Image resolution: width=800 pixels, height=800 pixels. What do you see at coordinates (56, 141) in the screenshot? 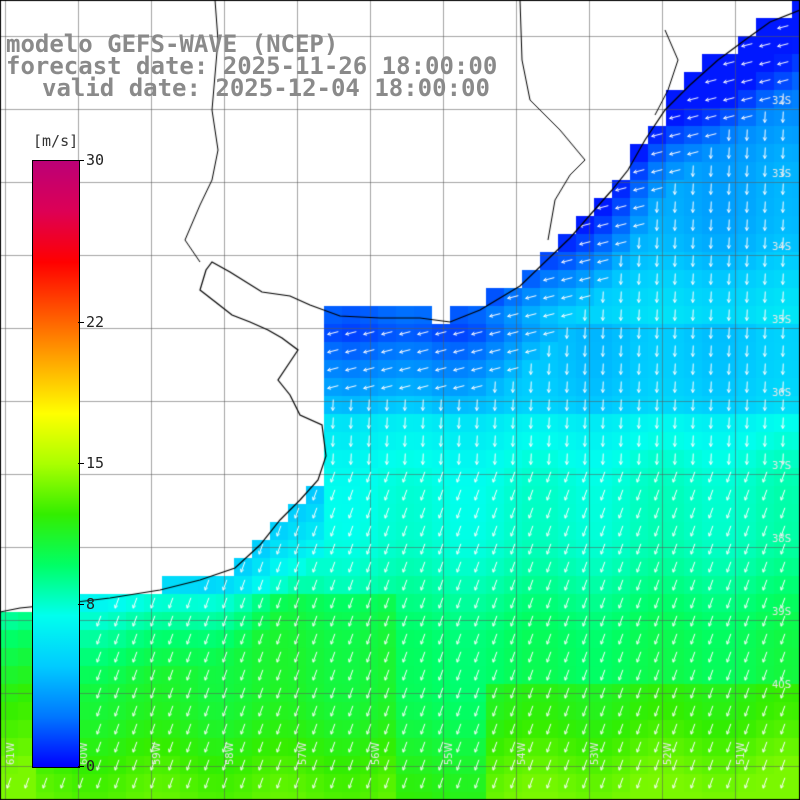
I see `colorbar-unit: [m/s]` at bounding box center [56, 141].